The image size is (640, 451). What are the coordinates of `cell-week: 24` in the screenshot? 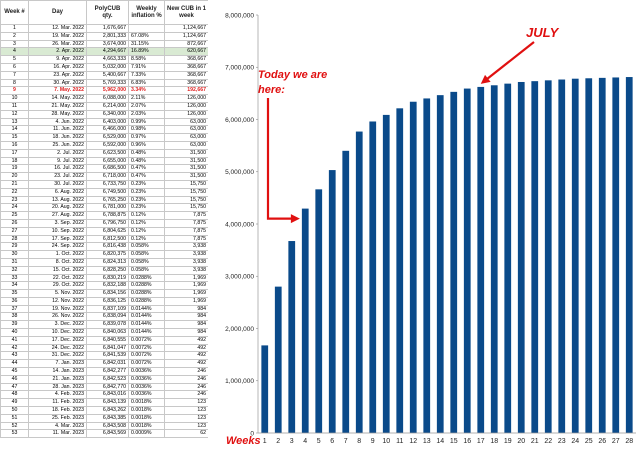 It's located at (14, 208).